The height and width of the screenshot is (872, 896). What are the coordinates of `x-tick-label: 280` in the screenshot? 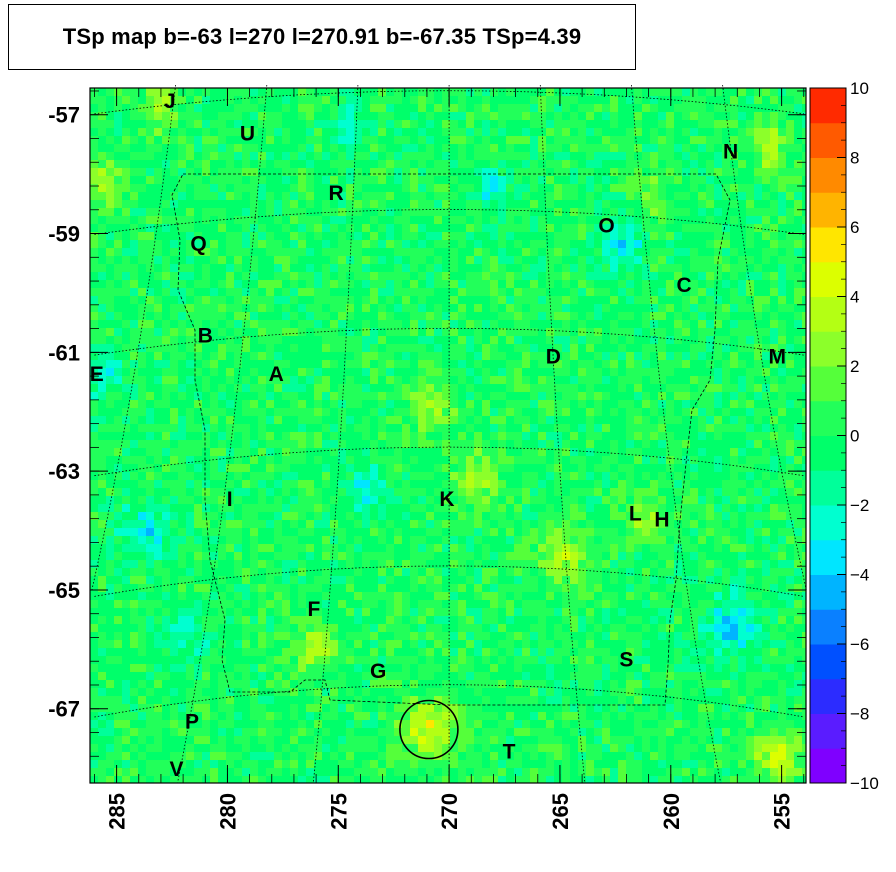 It's located at (227, 811).